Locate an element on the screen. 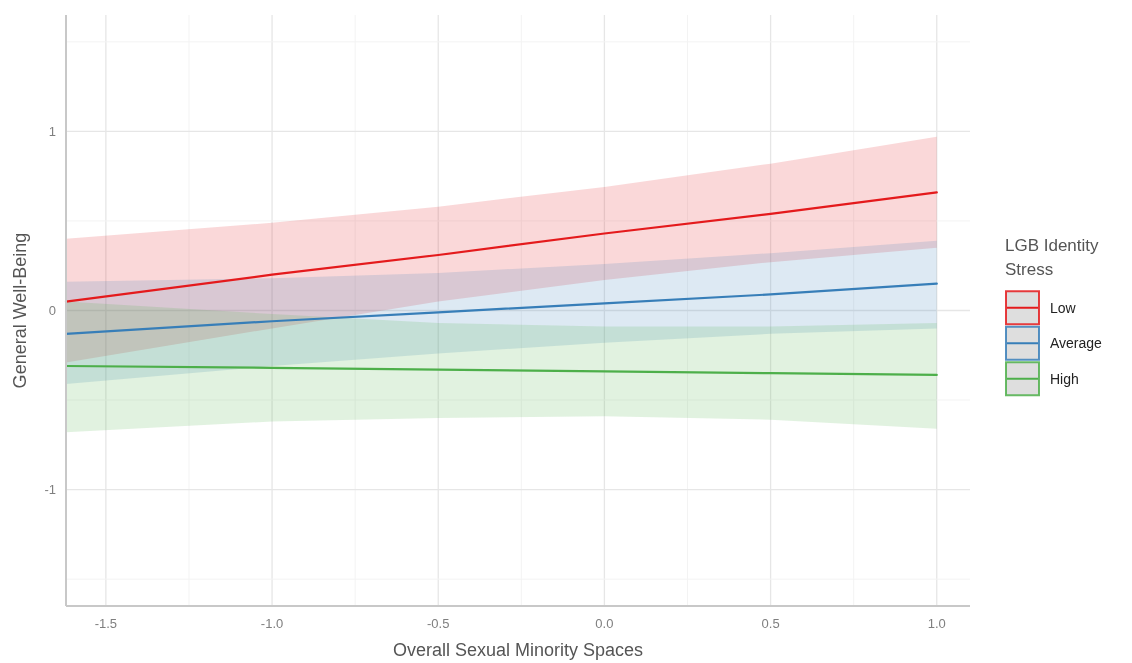 Image resolution: width=1132 pixels, height=663 pixels. x-tick-label: -1.5 is located at coordinates (106, 623).